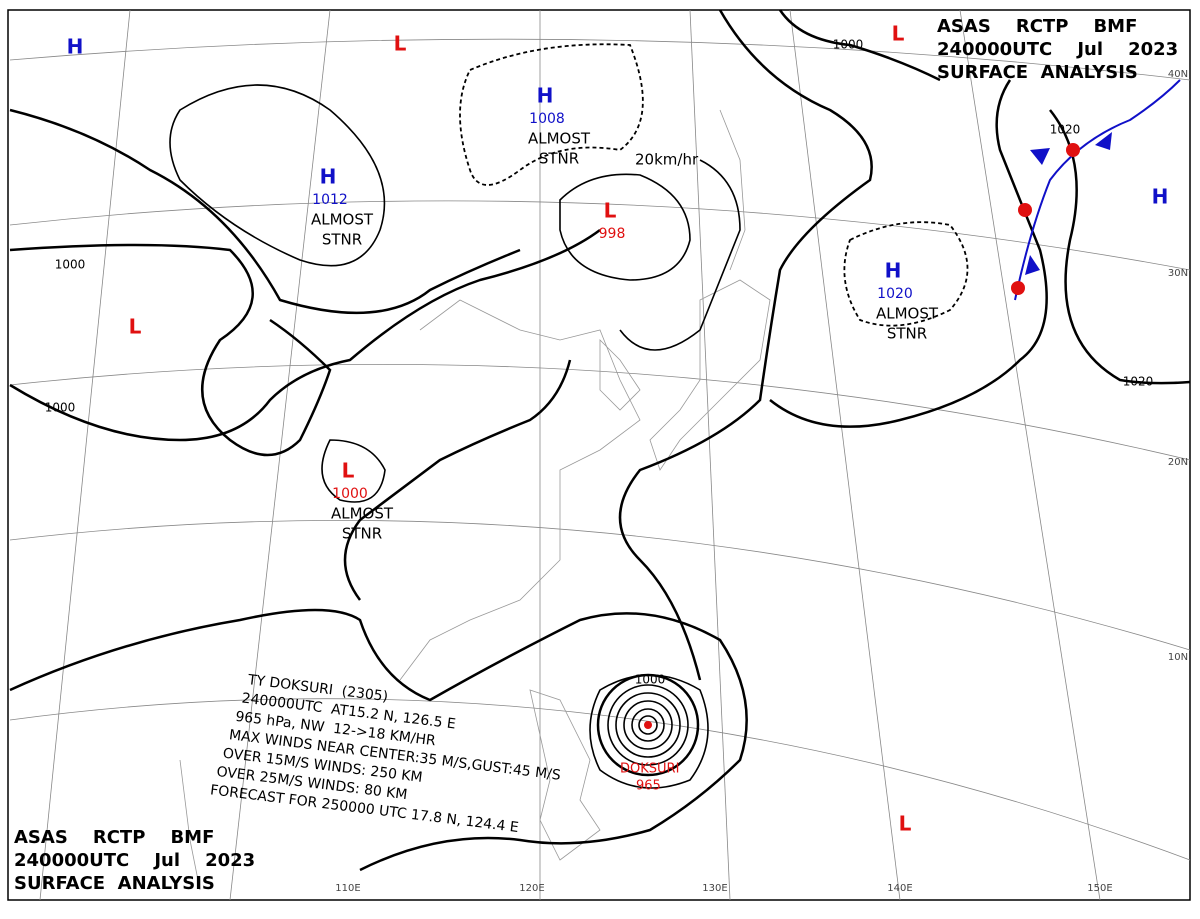 The height and width of the screenshot is (919, 1200). What do you see at coordinates (1178, 462) in the screenshot?
I see `latitude-label: 20N` at bounding box center [1178, 462].